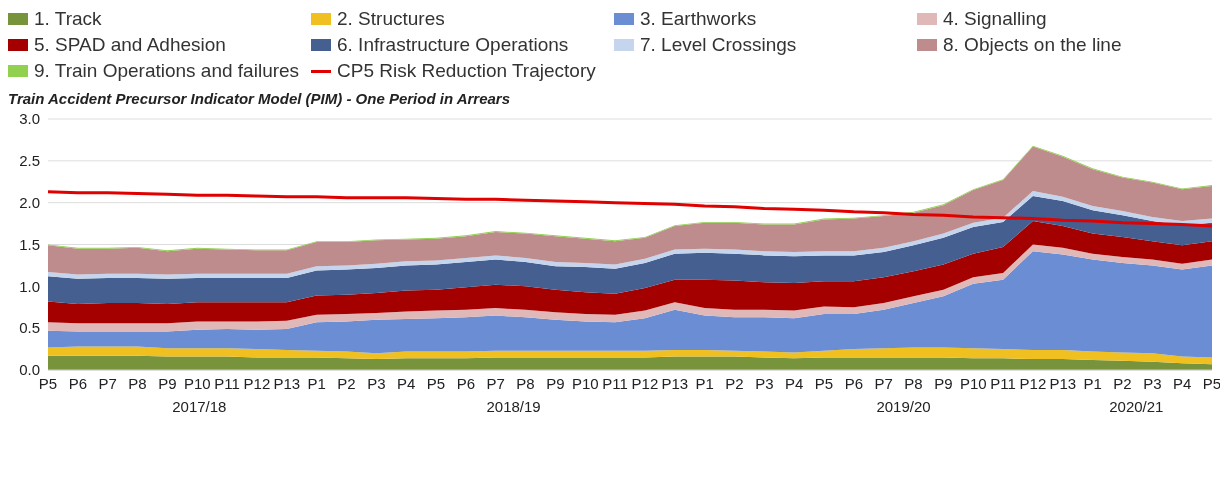 The width and height of the screenshot is (1228, 481). What do you see at coordinates (68, 19) in the screenshot?
I see `legend-label: 1. Track` at bounding box center [68, 19].